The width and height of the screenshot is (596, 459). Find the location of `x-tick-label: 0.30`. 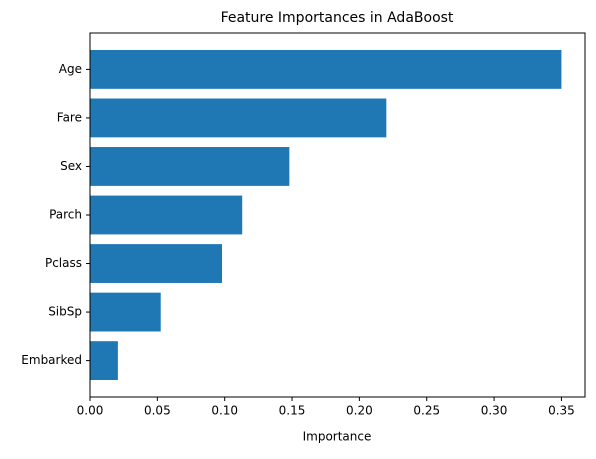

x-tick-label: 0.30 is located at coordinates (494, 411).